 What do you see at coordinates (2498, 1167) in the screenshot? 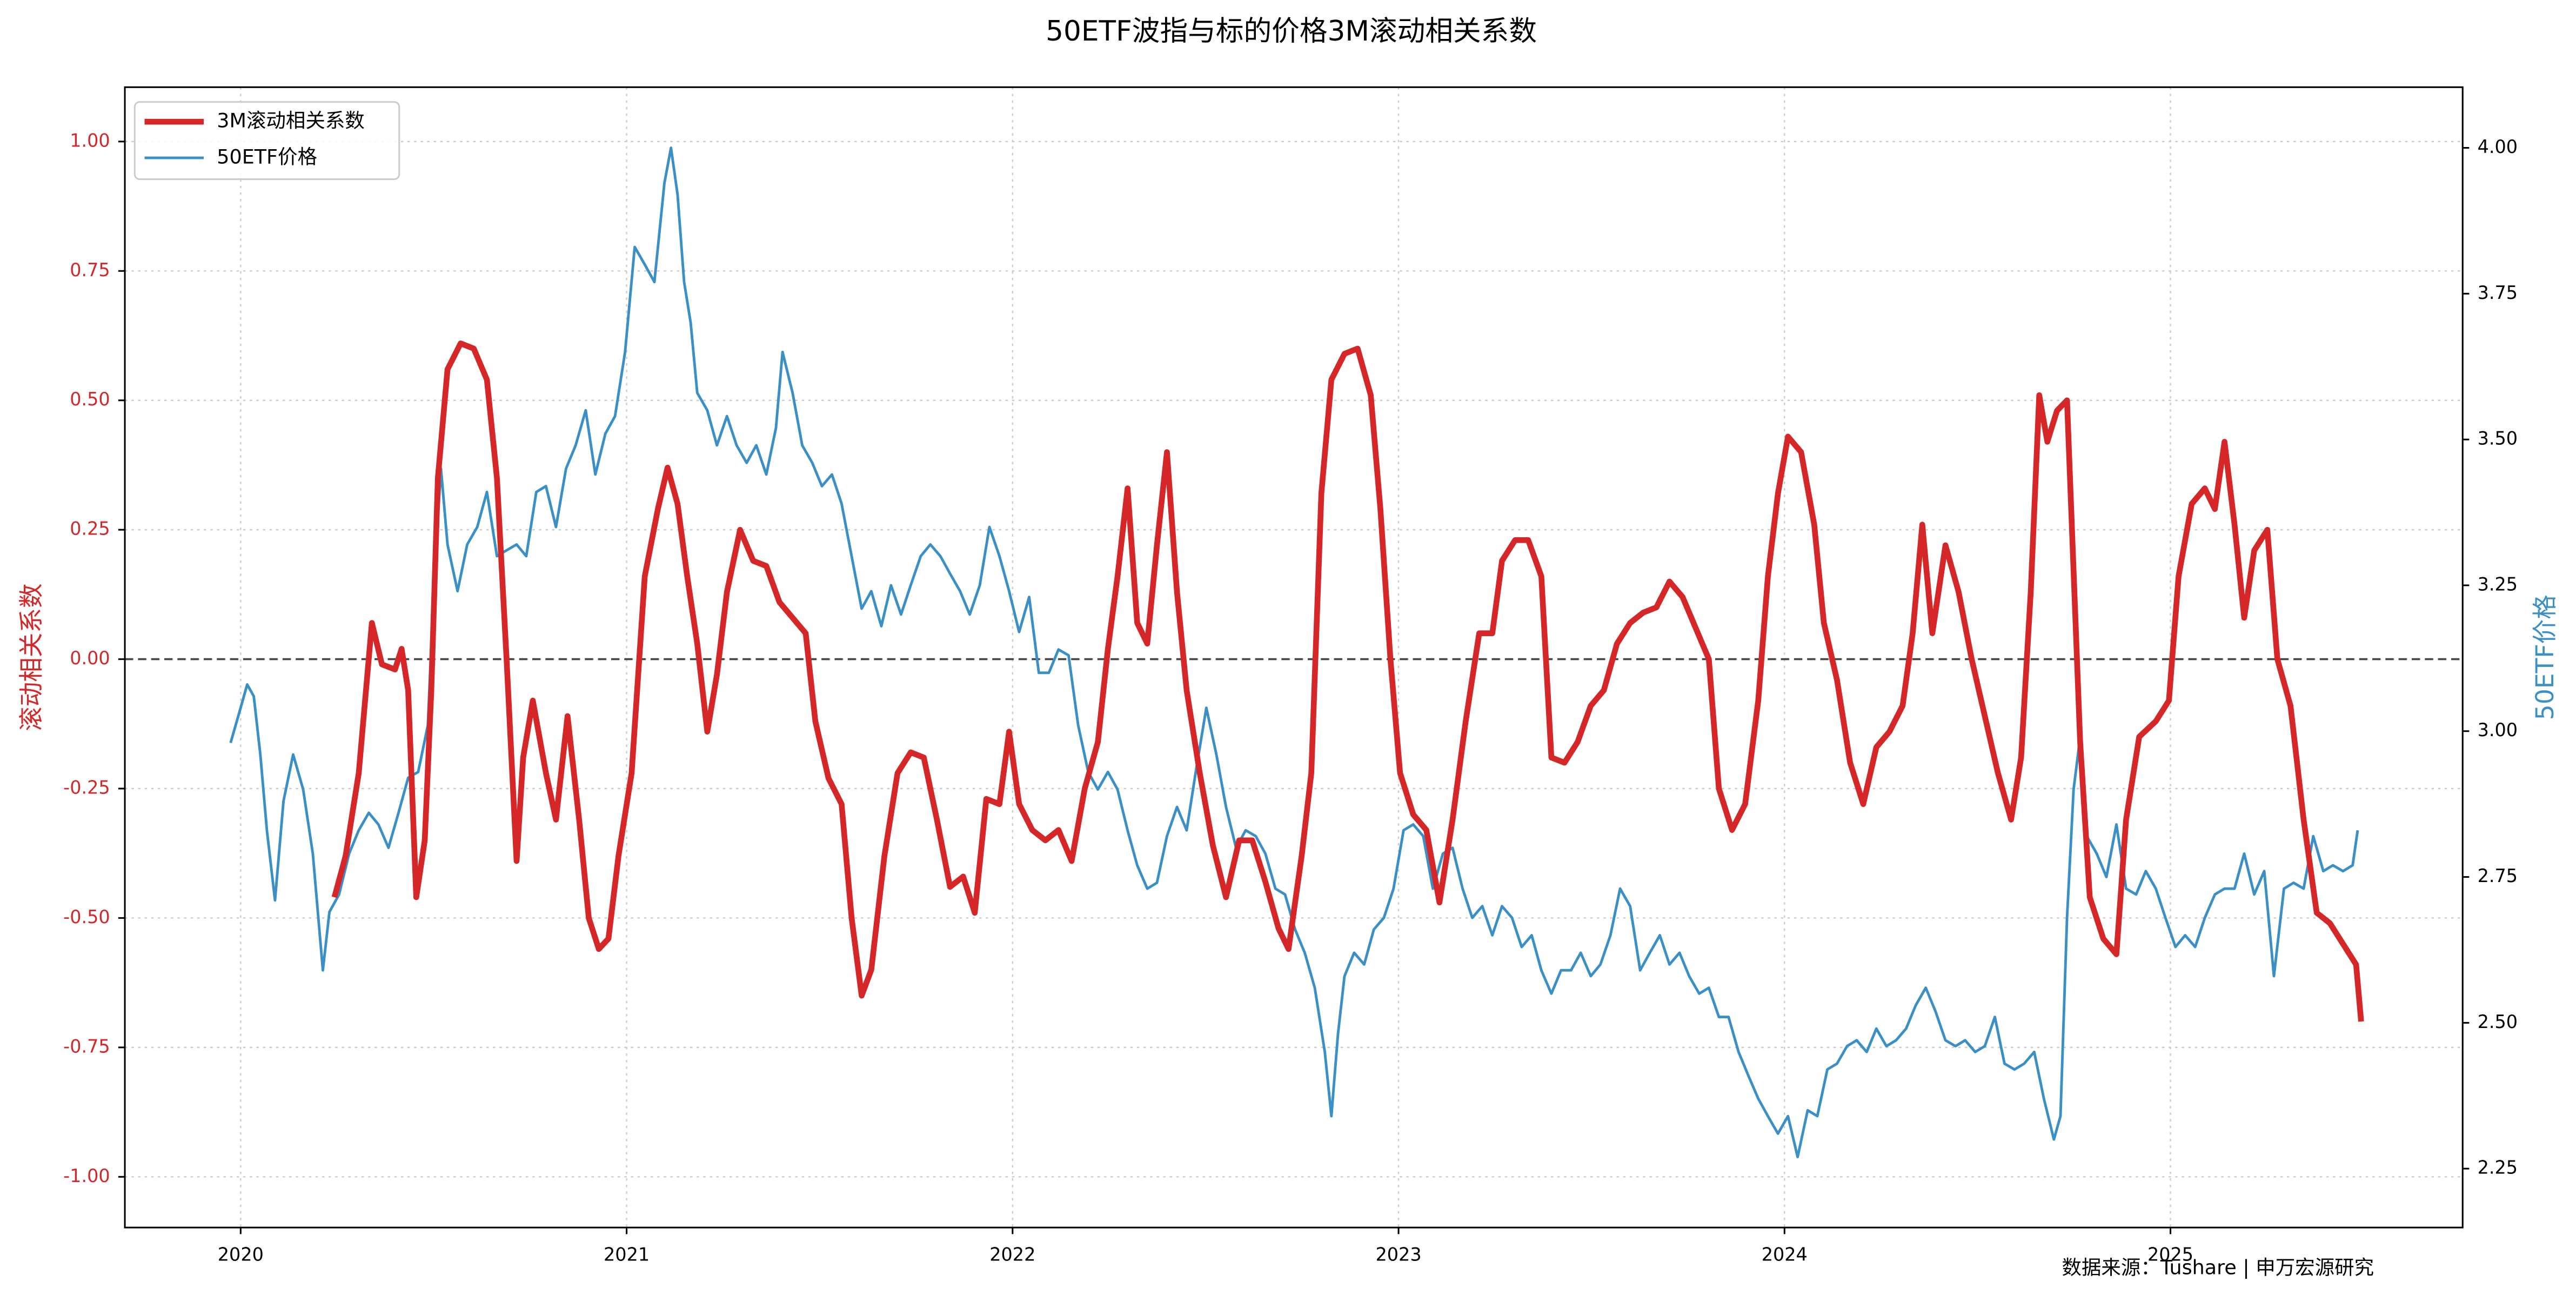
I see `y2-tick-label: 2.25` at bounding box center [2498, 1167].